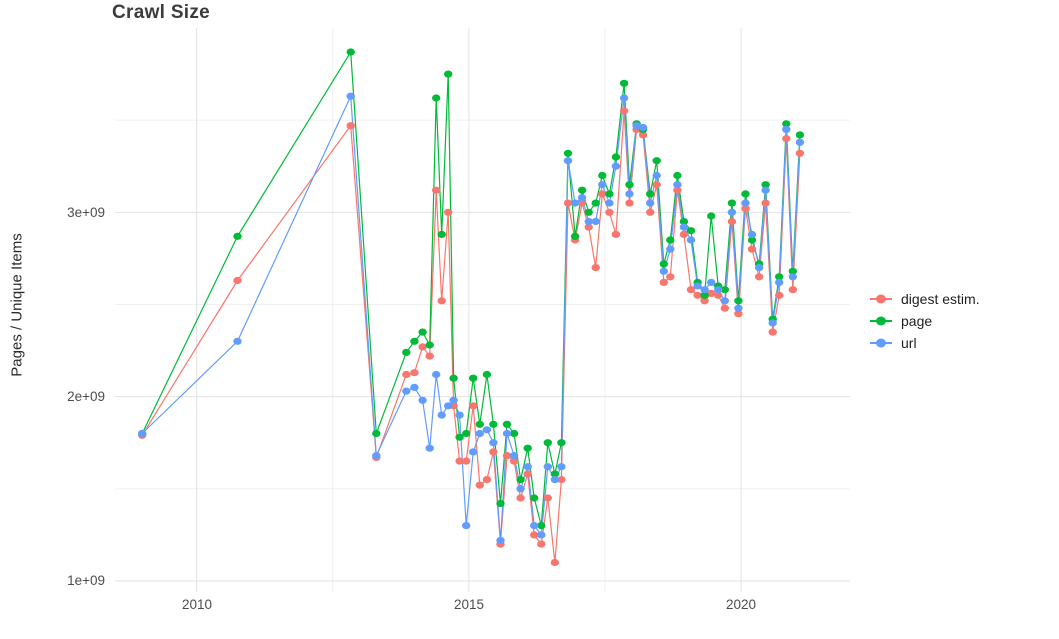 This screenshot has width=1059, height=639. What do you see at coordinates (925, 343) in the screenshot?
I see `legend-item-url: url` at bounding box center [925, 343].